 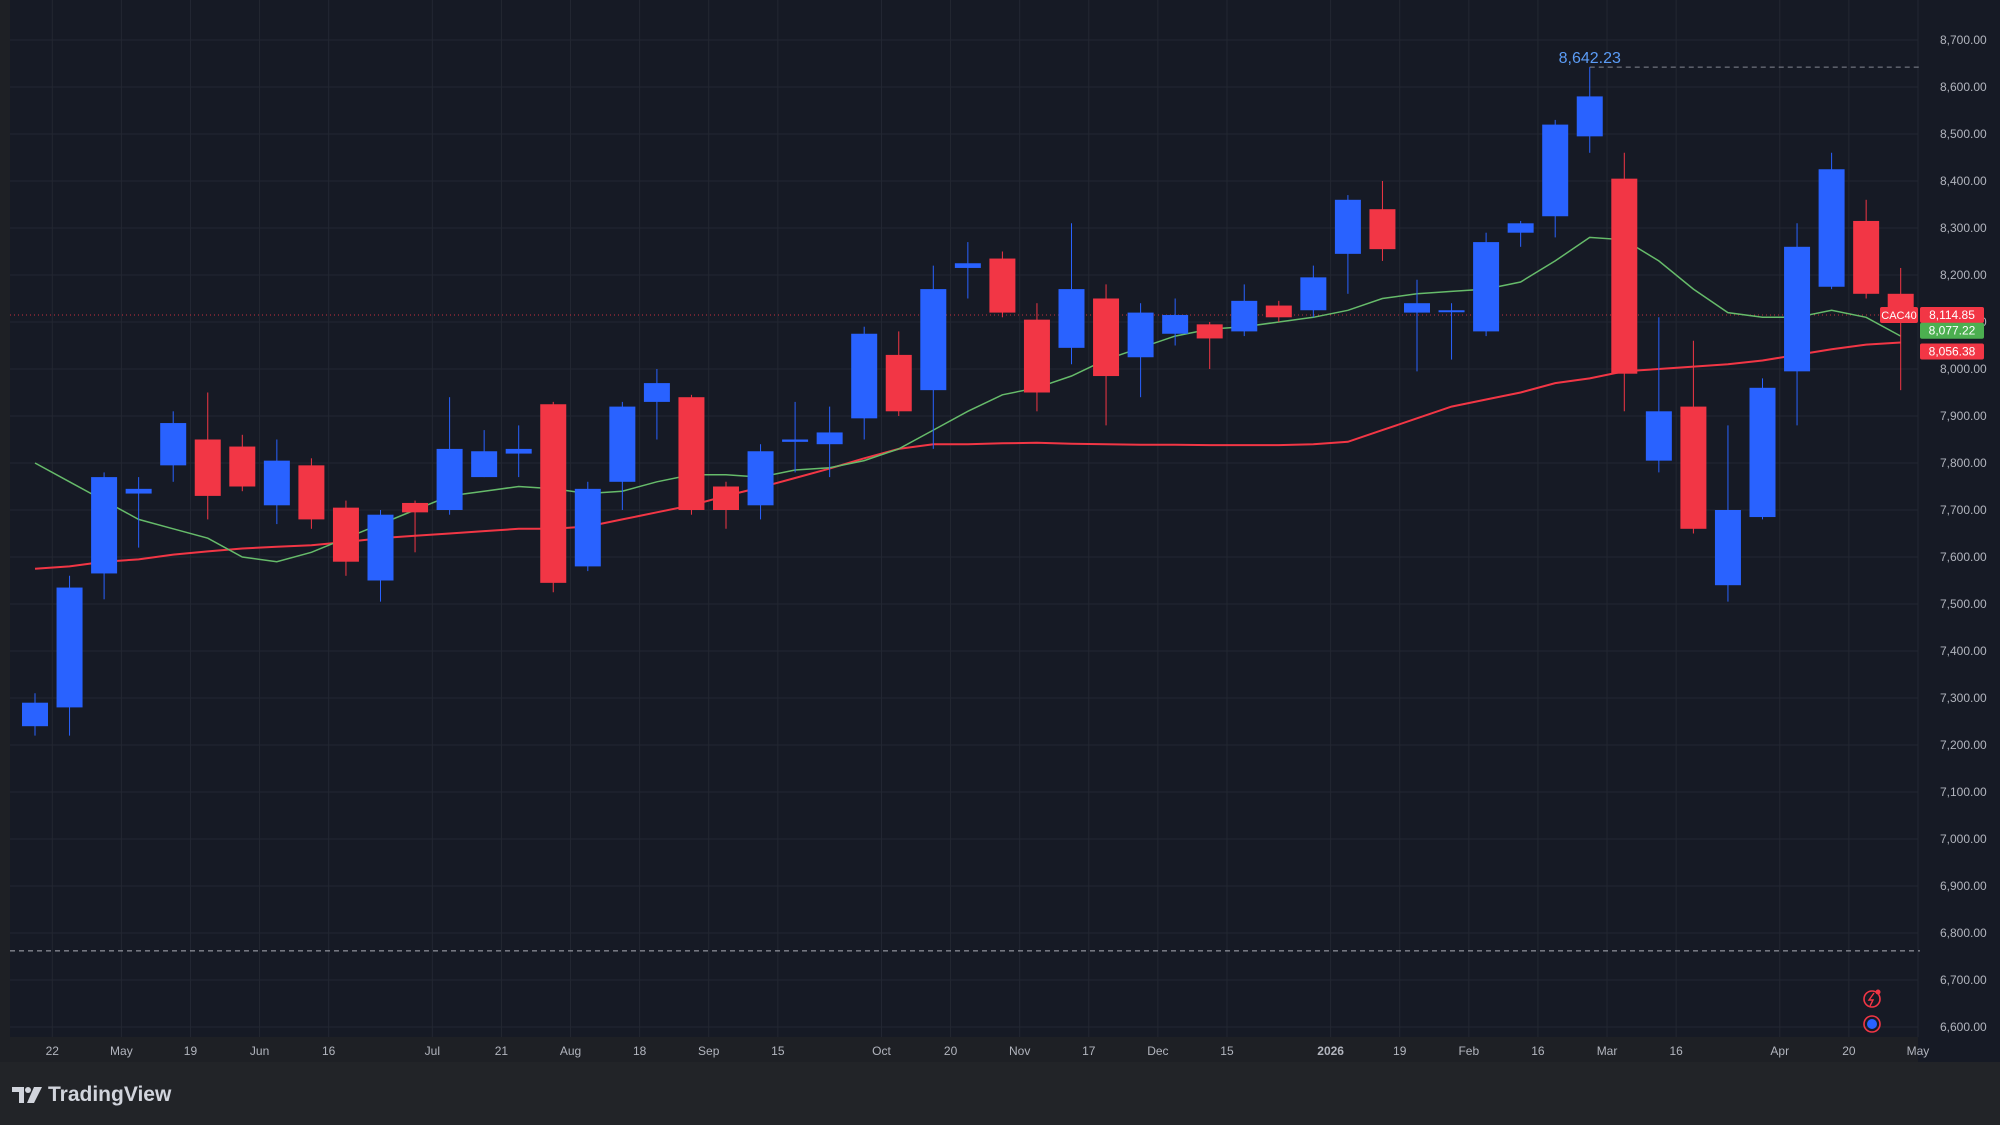 I want to click on x-tick-label: 15, so click(x=1227, y=1051).